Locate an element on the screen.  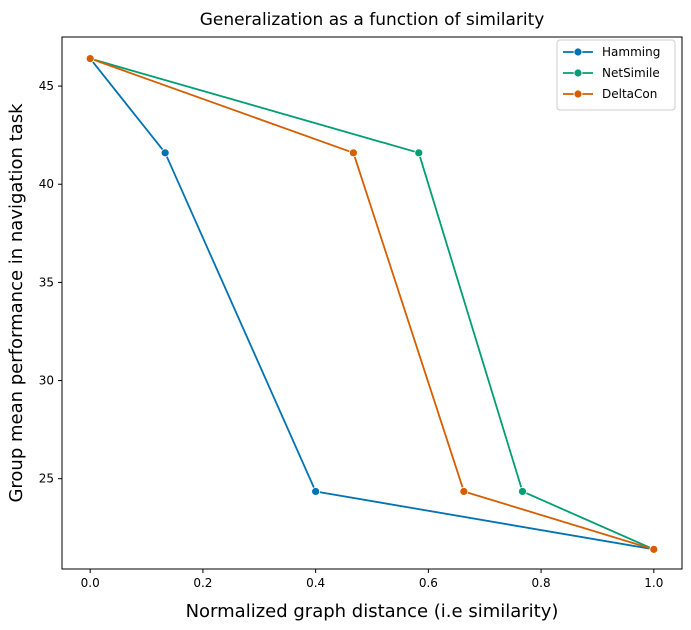
legend-box is located at coordinates (616, 75).